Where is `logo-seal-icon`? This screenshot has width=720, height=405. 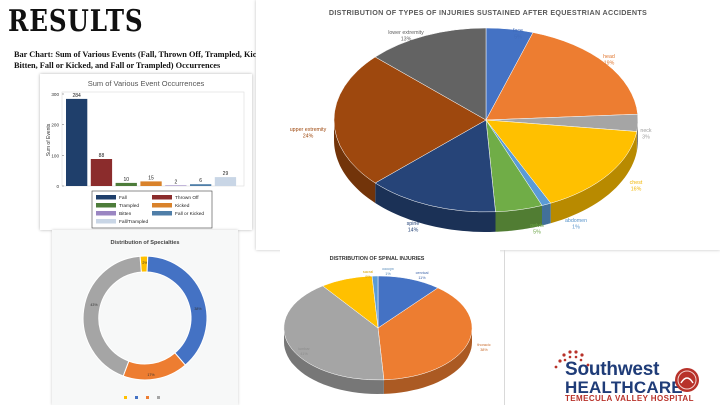 logo-seal-icon is located at coordinates (687, 380).